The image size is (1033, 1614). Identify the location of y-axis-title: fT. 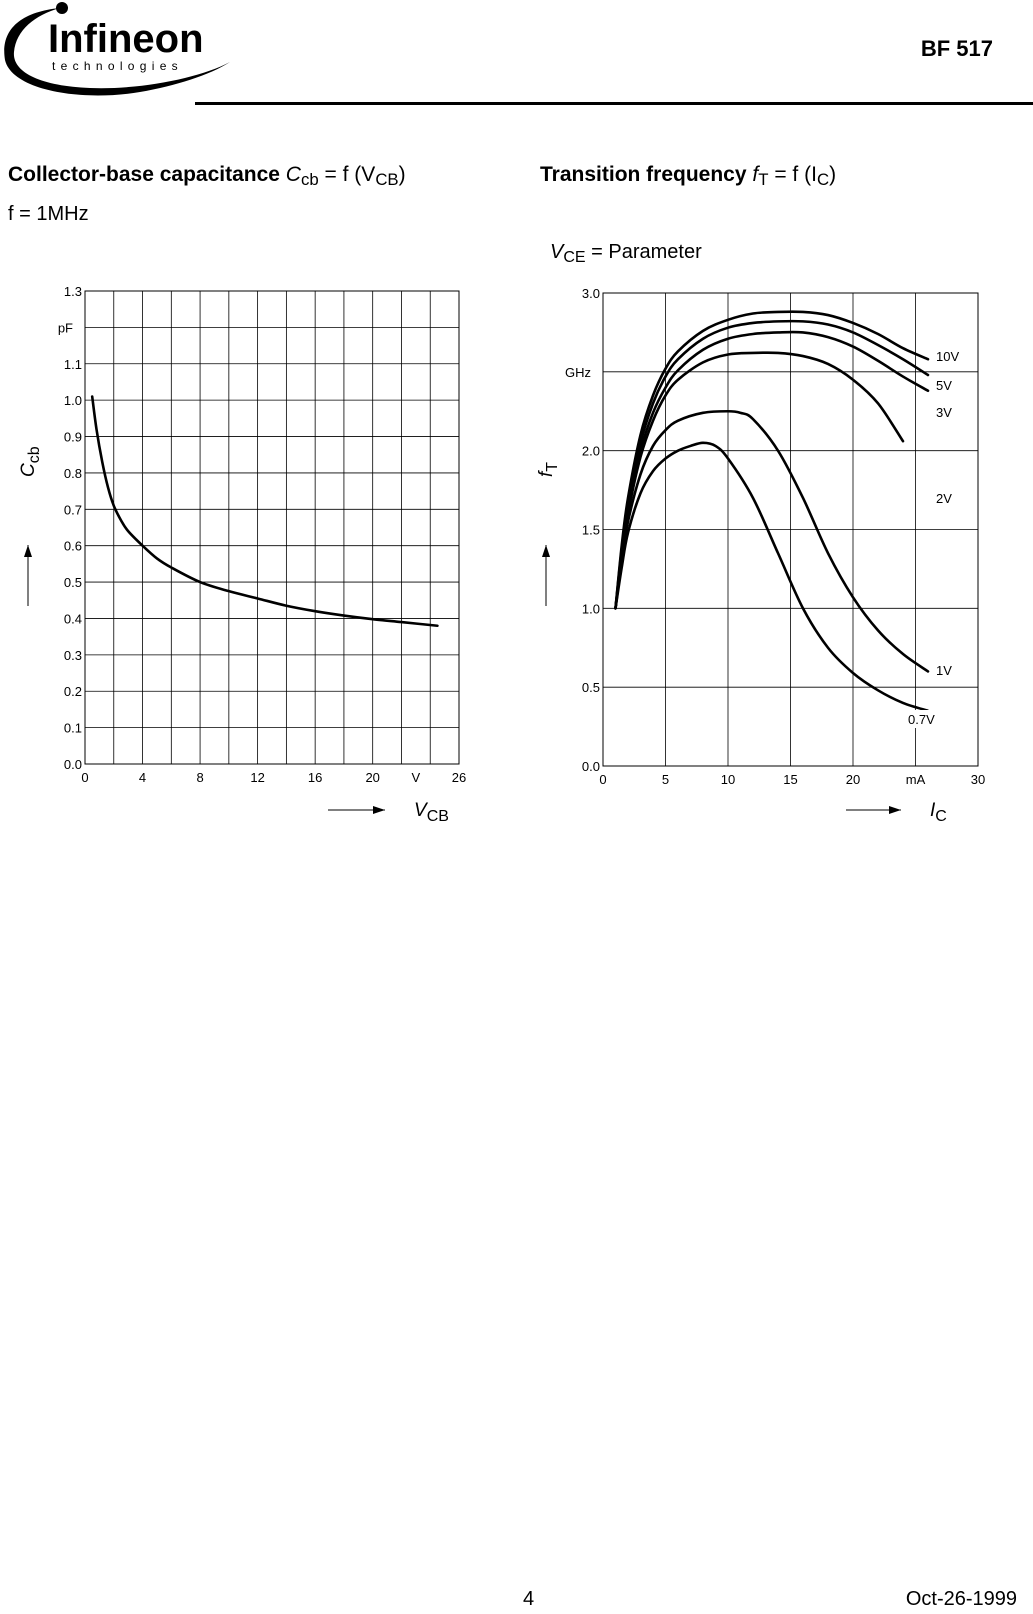
(548, 469).